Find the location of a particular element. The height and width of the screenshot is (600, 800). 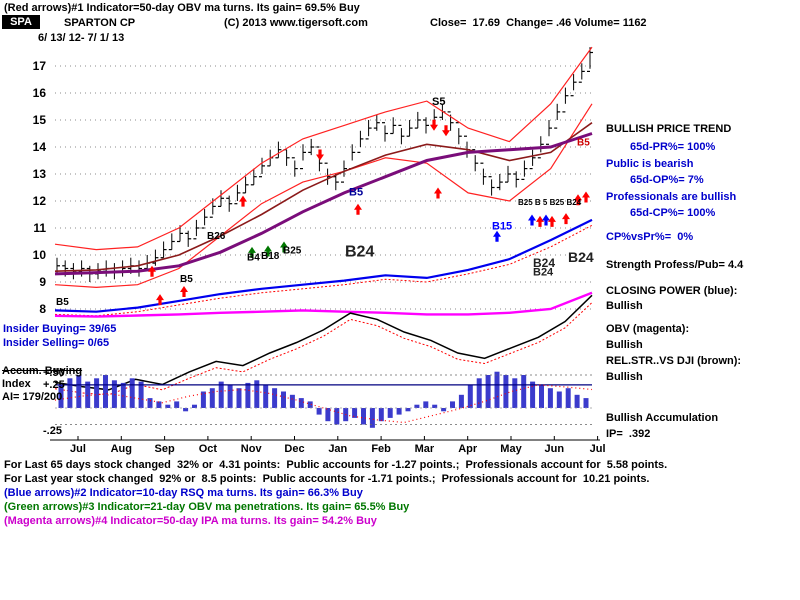

public-line: Public is bearish is located at coordinates (650, 164).